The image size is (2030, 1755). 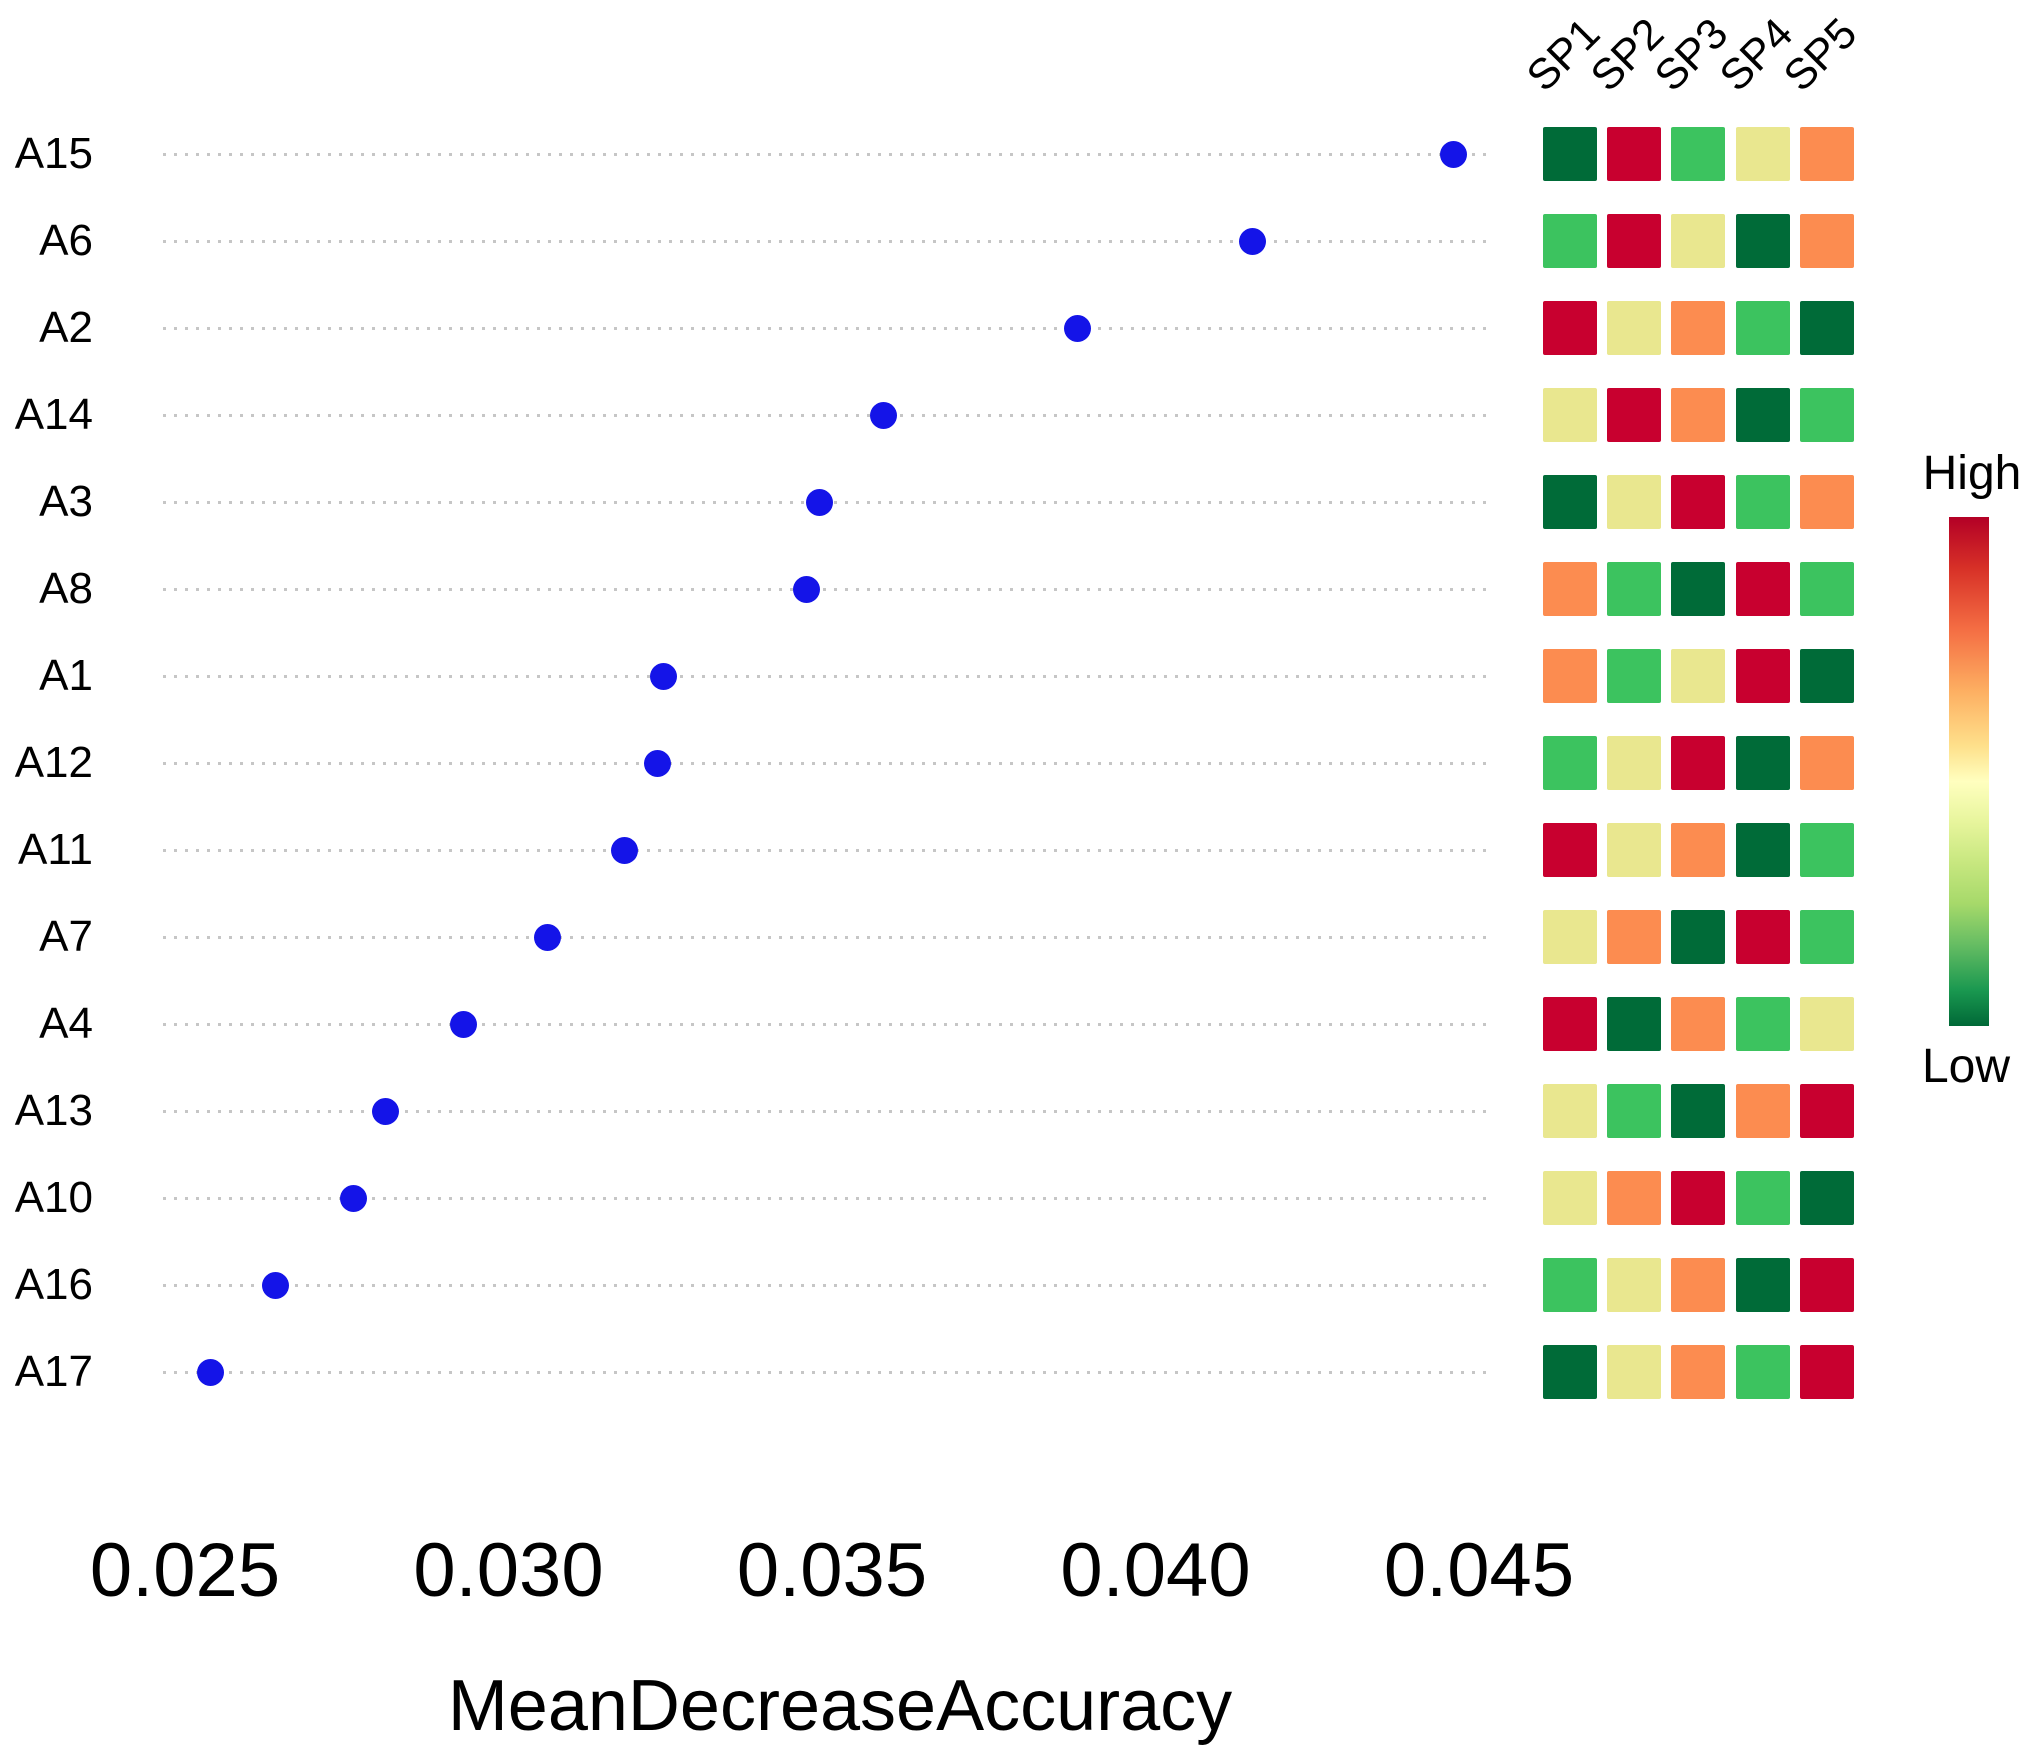 I want to click on legend-high-label: High, so click(x=1972, y=473).